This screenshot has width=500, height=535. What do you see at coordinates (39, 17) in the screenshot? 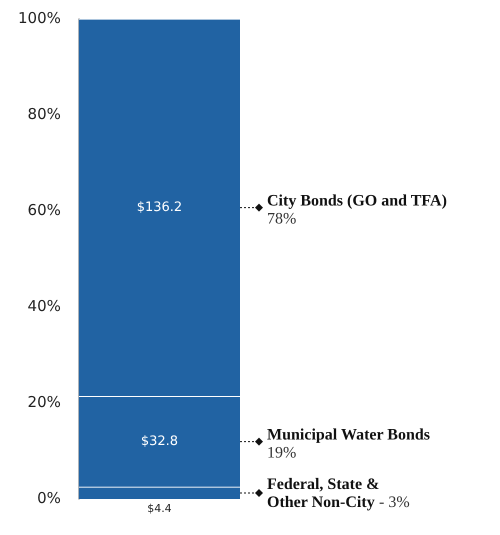
I see `y-tick-label: 100%` at bounding box center [39, 17].